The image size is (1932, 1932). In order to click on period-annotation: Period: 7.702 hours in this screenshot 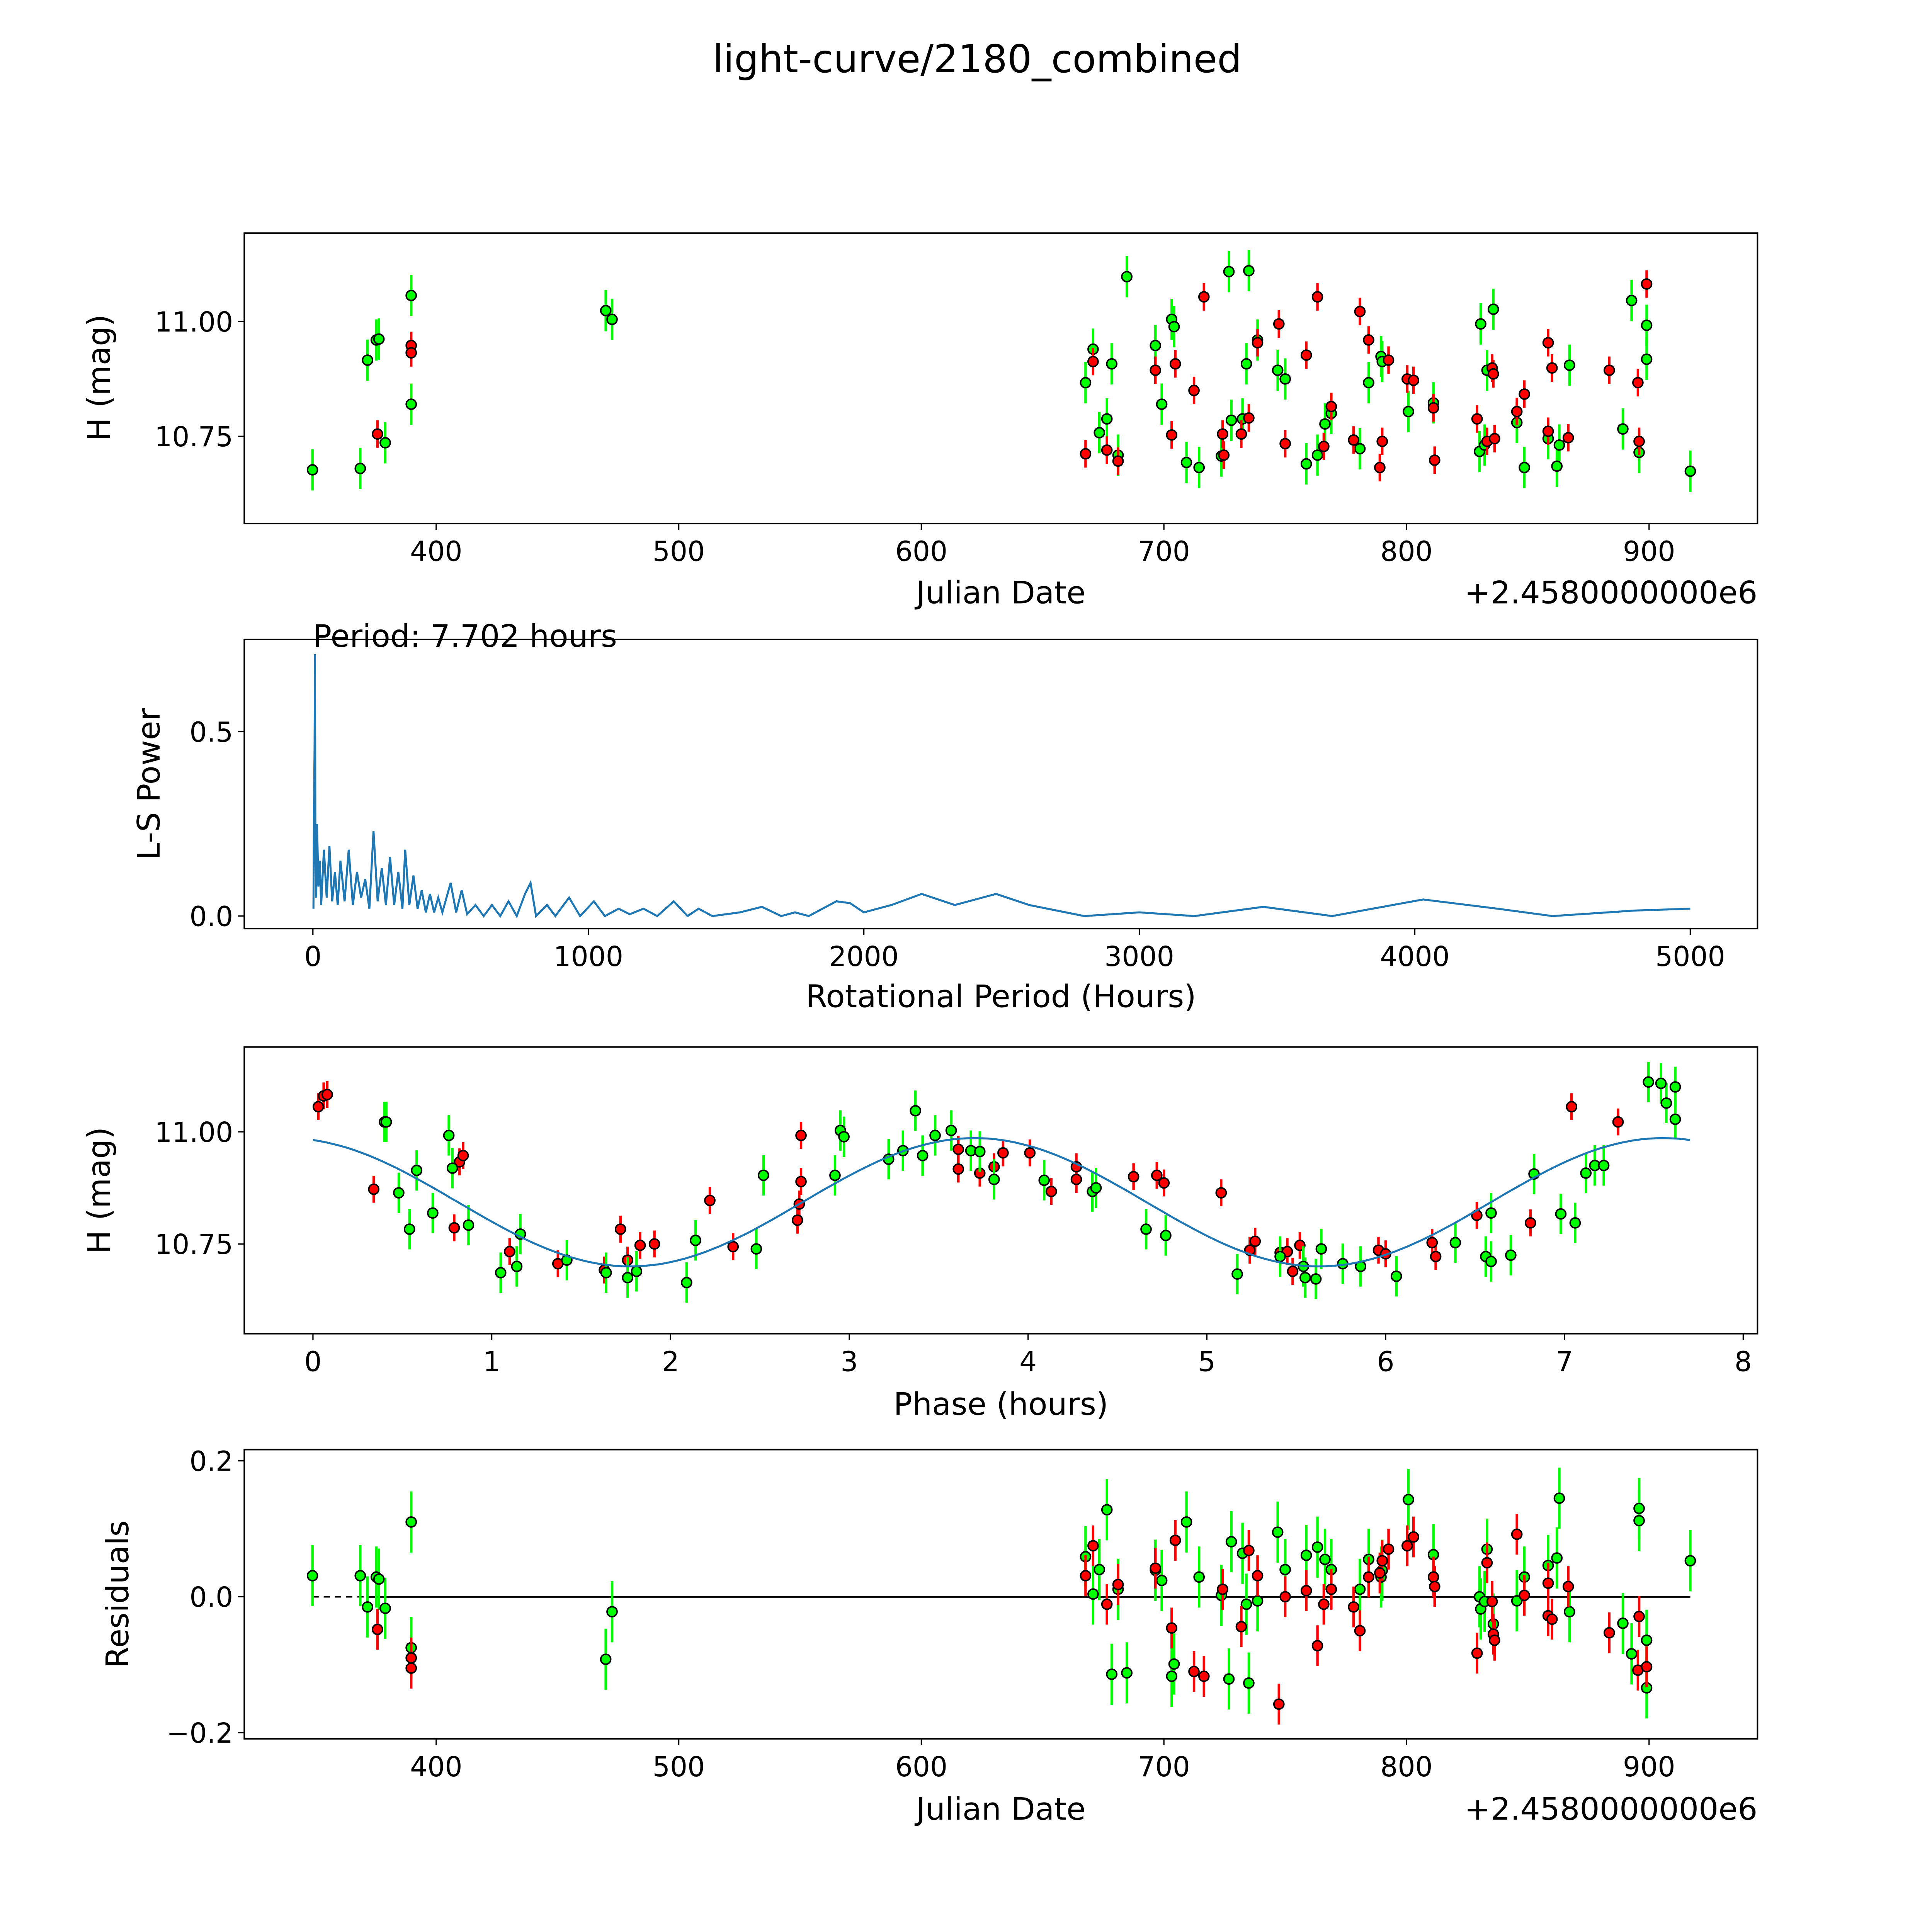, I will do `click(465, 636)`.